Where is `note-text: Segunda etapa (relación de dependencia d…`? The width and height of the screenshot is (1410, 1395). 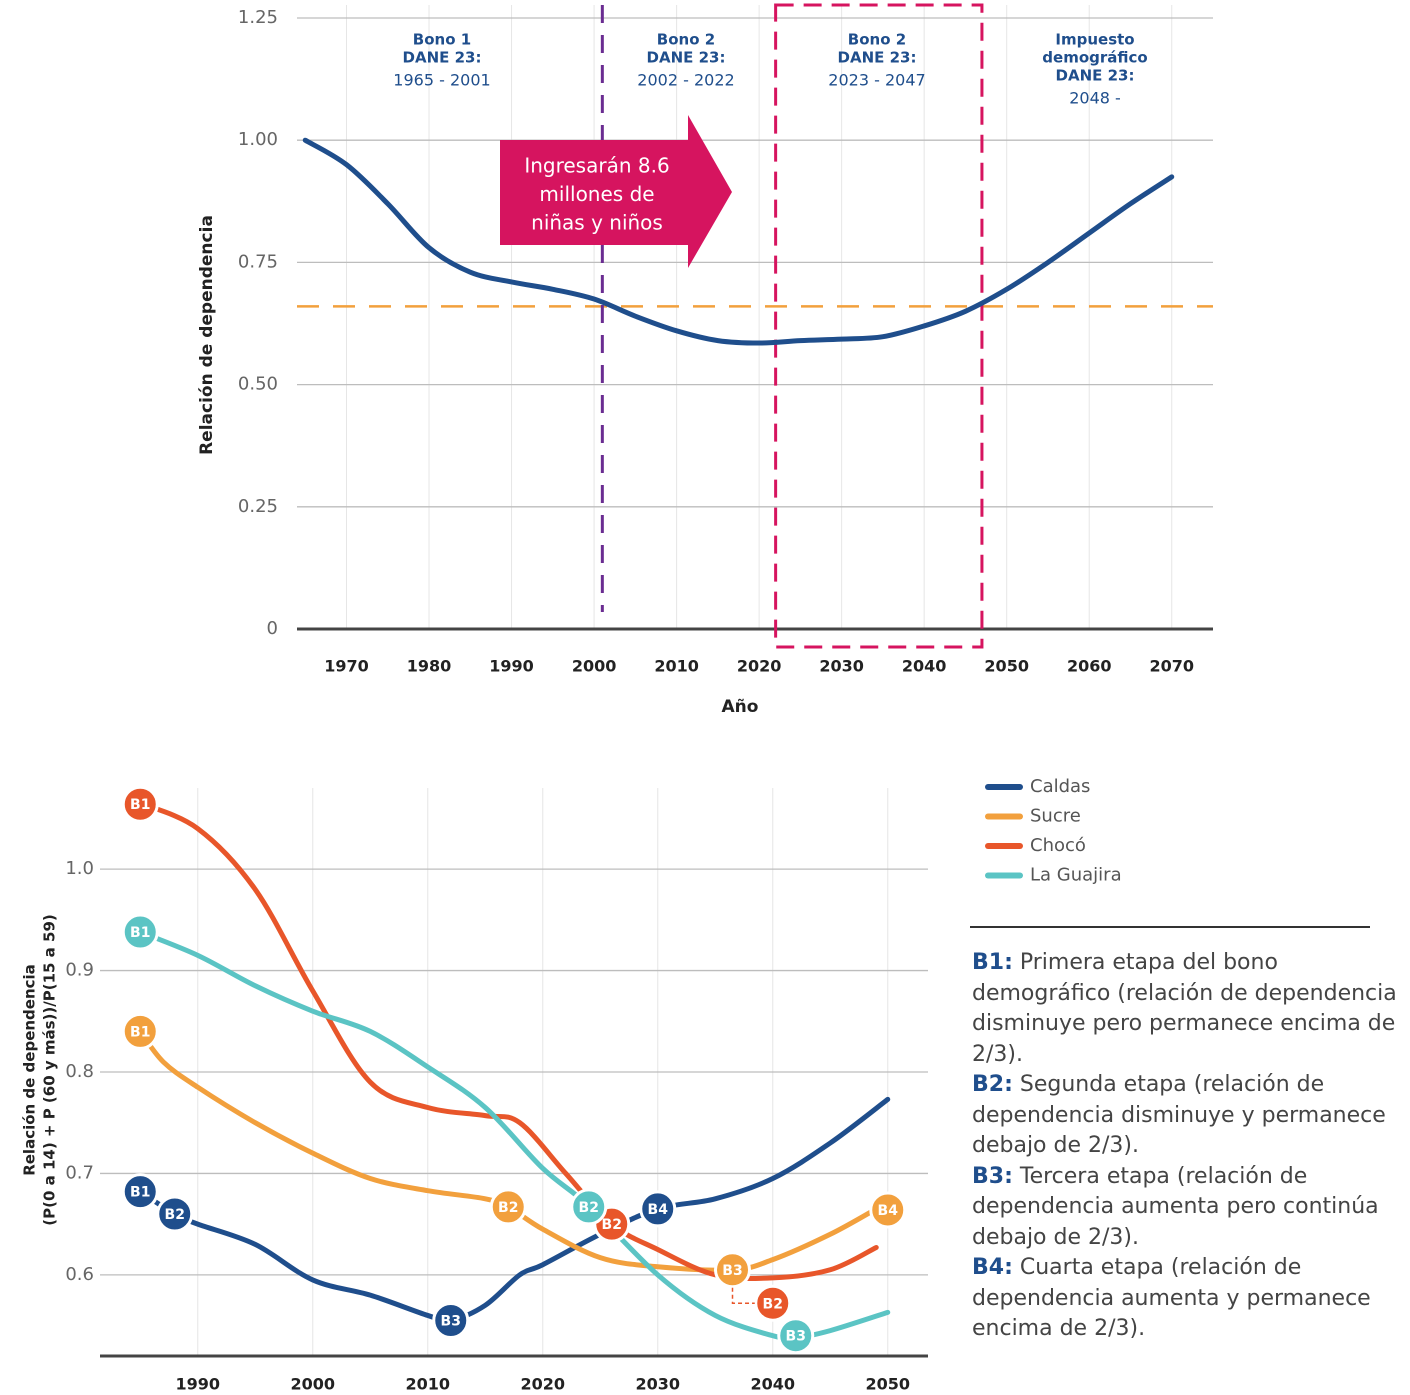
note-text: Segunda etapa (relación de dependencia d… is located at coordinates (1179, 1115).